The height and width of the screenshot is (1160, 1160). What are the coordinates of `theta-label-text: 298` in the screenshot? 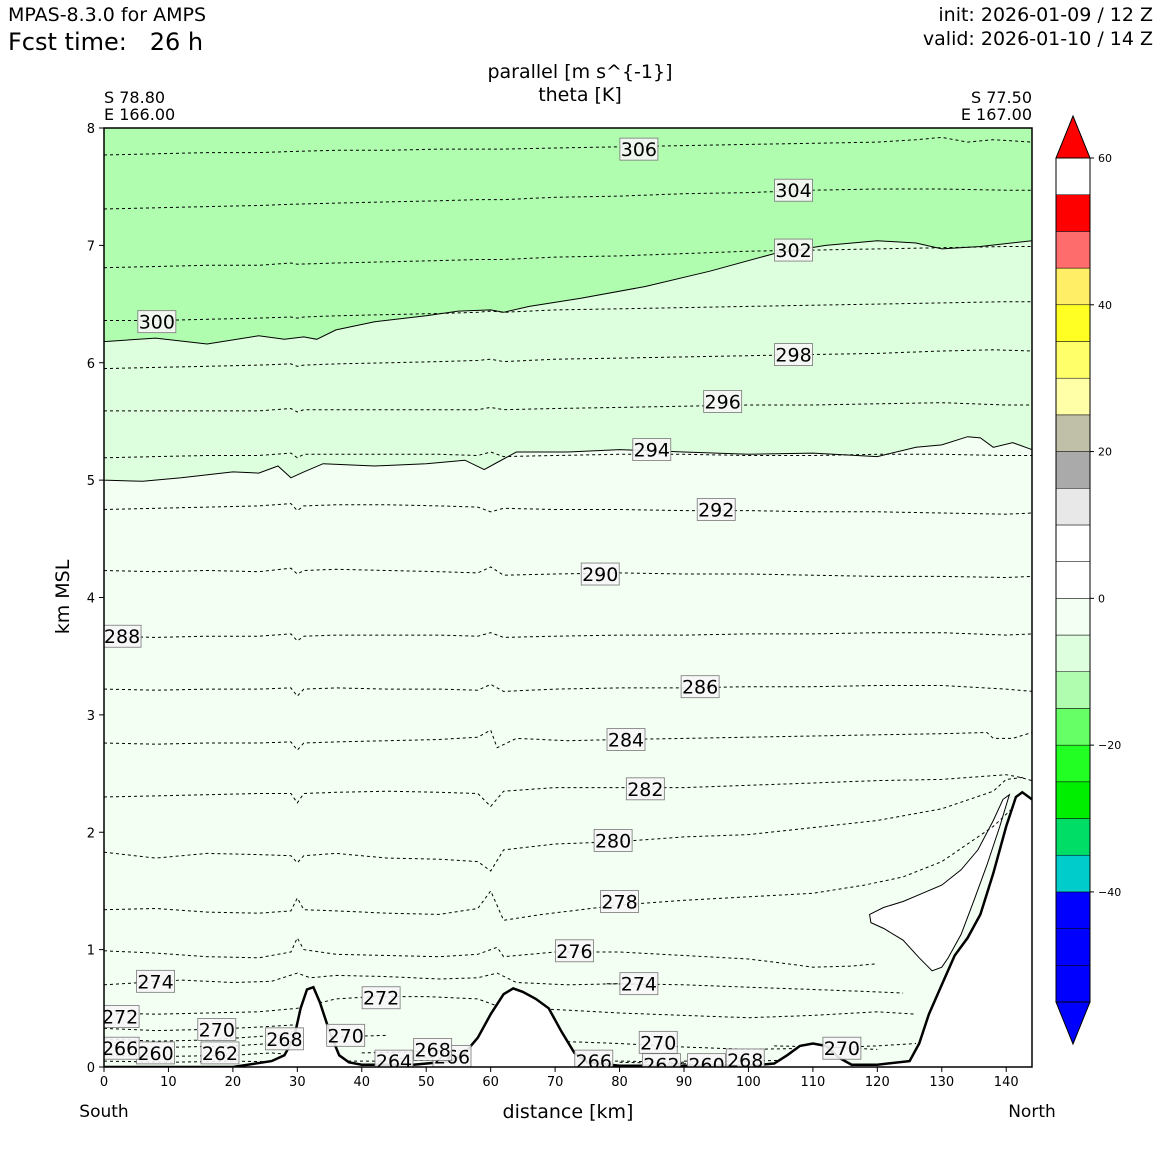 It's located at (793, 356).